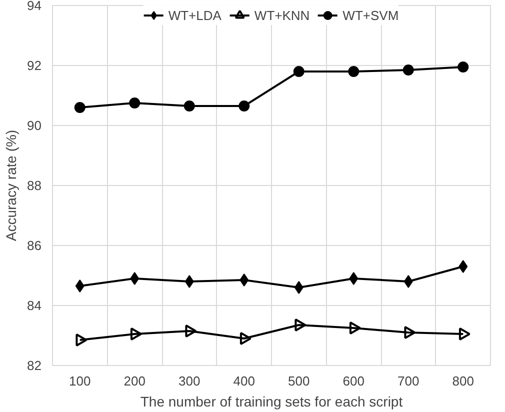 Image resolution: width=505 pixels, height=412 pixels. Describe the element at coordinates (34, 365) in the screenshot. I see `y-tick-label: 82` at that location.